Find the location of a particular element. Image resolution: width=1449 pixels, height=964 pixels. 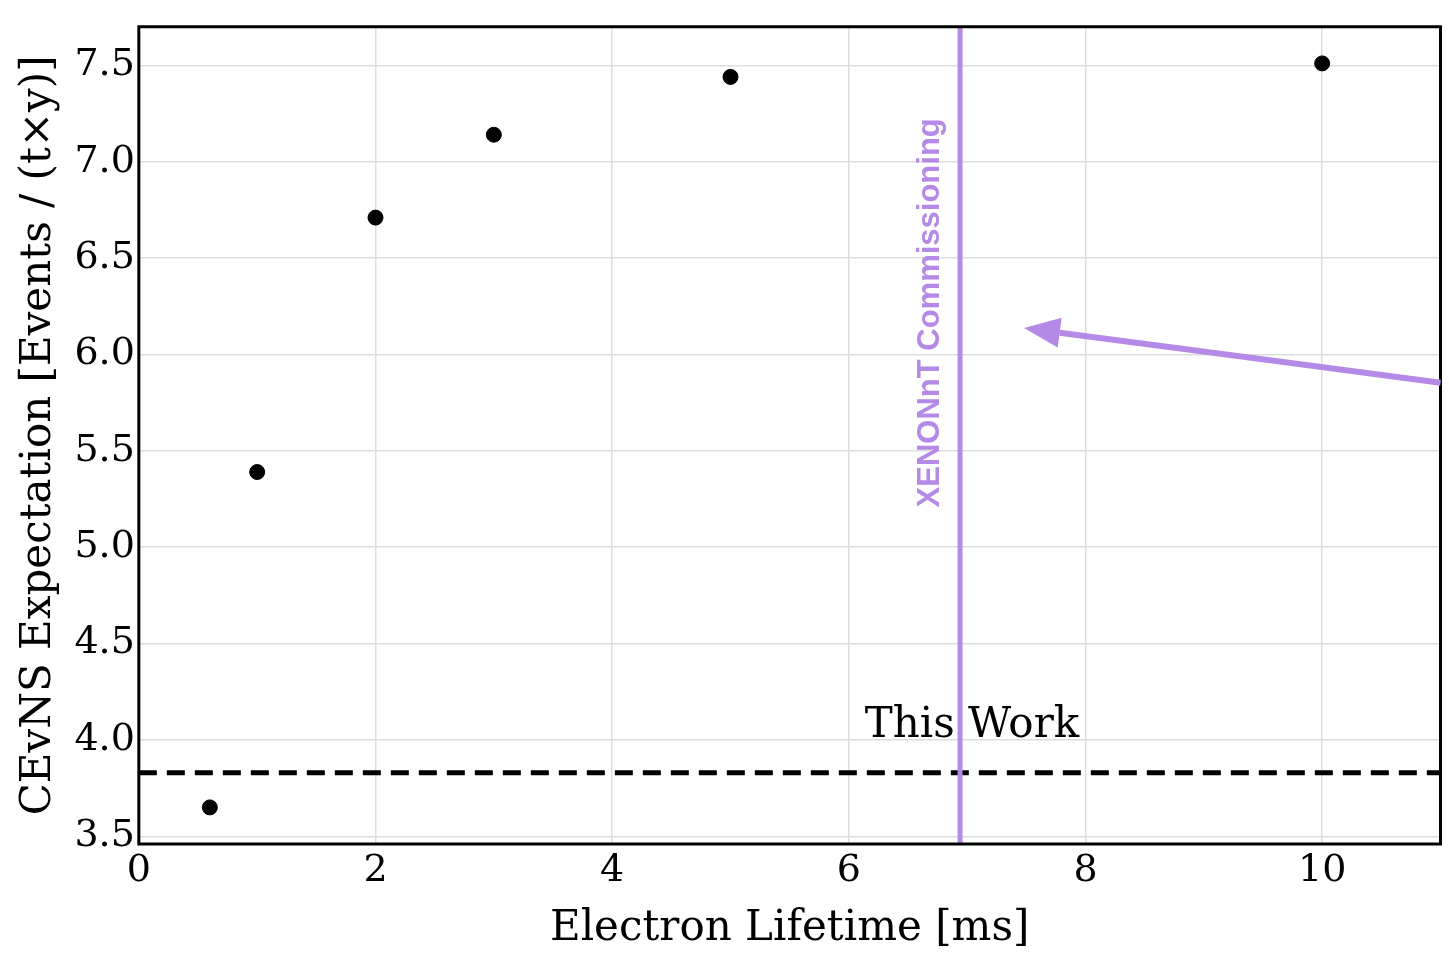

y-tick-label: 5.0 is located at coordinates (104, 544).